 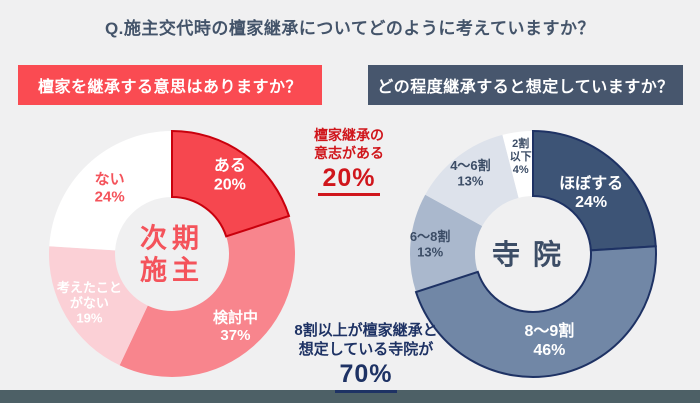 I want to click on donut-center-label: 次期施主, so click(x=172, y=255).